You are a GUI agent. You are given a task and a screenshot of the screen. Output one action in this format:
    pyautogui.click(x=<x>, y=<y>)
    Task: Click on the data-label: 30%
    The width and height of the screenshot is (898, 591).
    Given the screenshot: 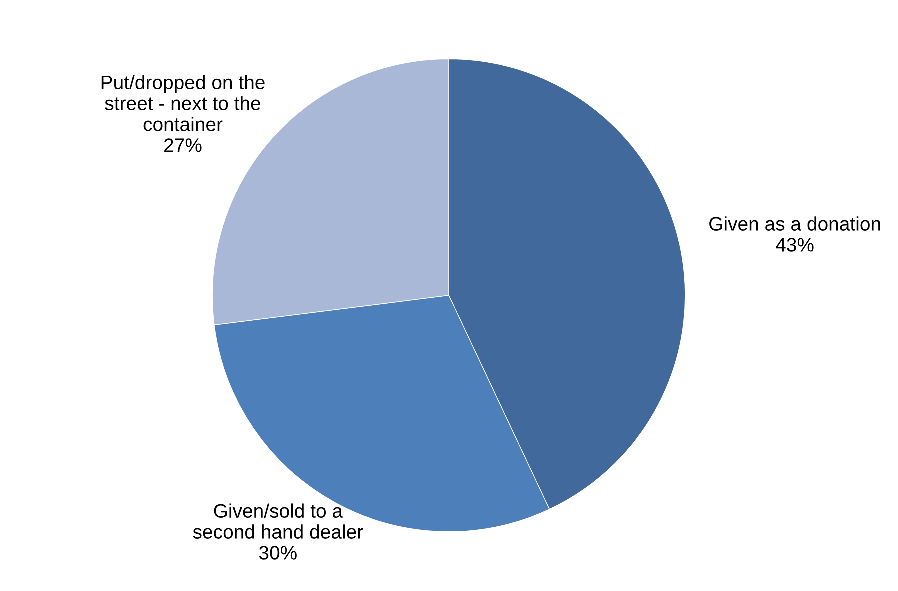 What is the action you would take?
    pyautogui.click(x=278, y=553)
    